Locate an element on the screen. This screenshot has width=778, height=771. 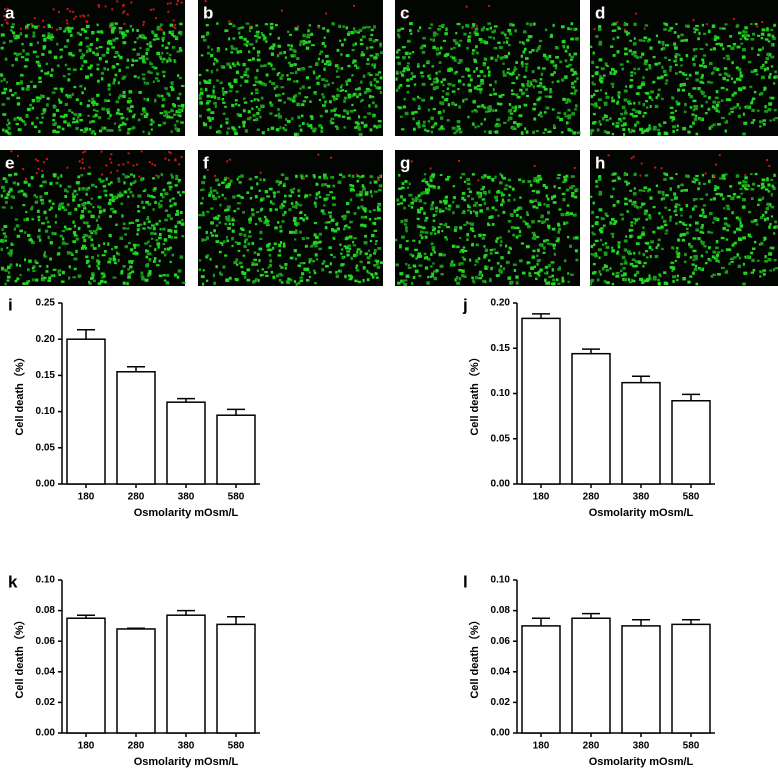
bar is located at coordinates (136, 681).